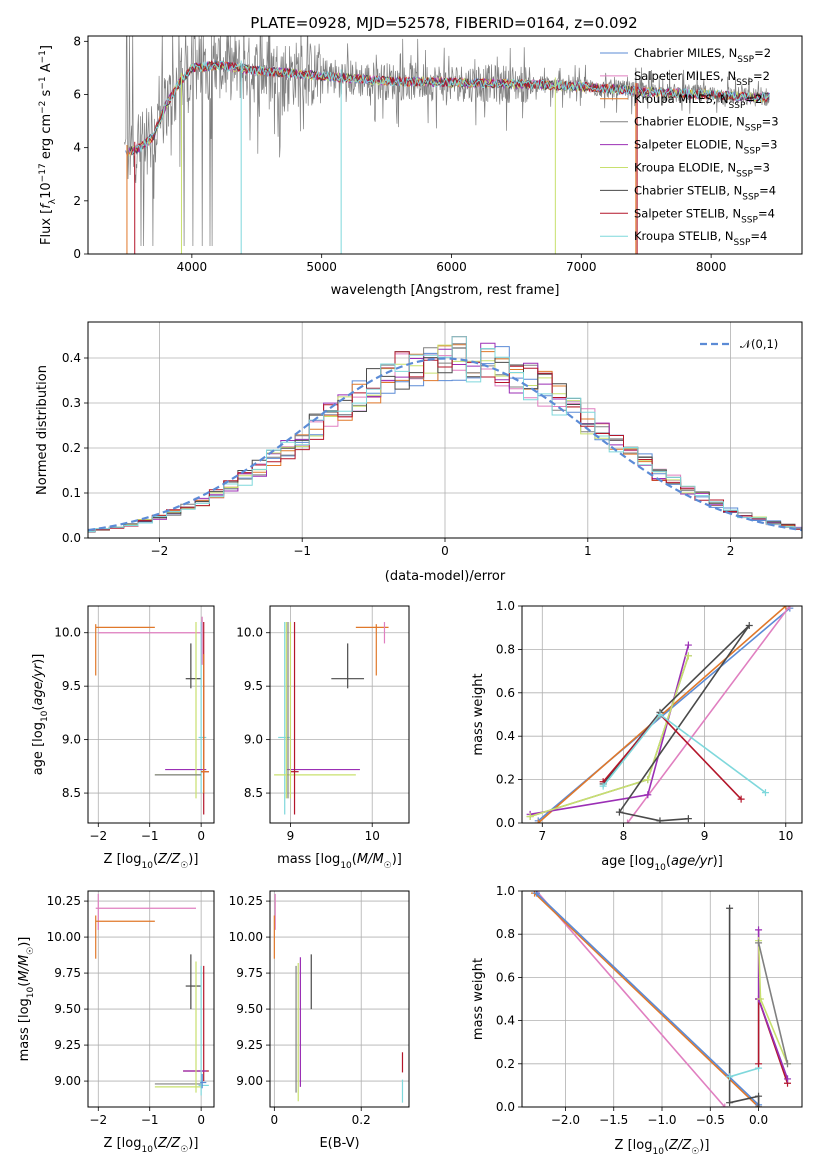 The height and width of the screenshot is (1170, 819). I want to click on legend-entry: Chabrier ELODIE, NSSP=3, so click(706, 124).